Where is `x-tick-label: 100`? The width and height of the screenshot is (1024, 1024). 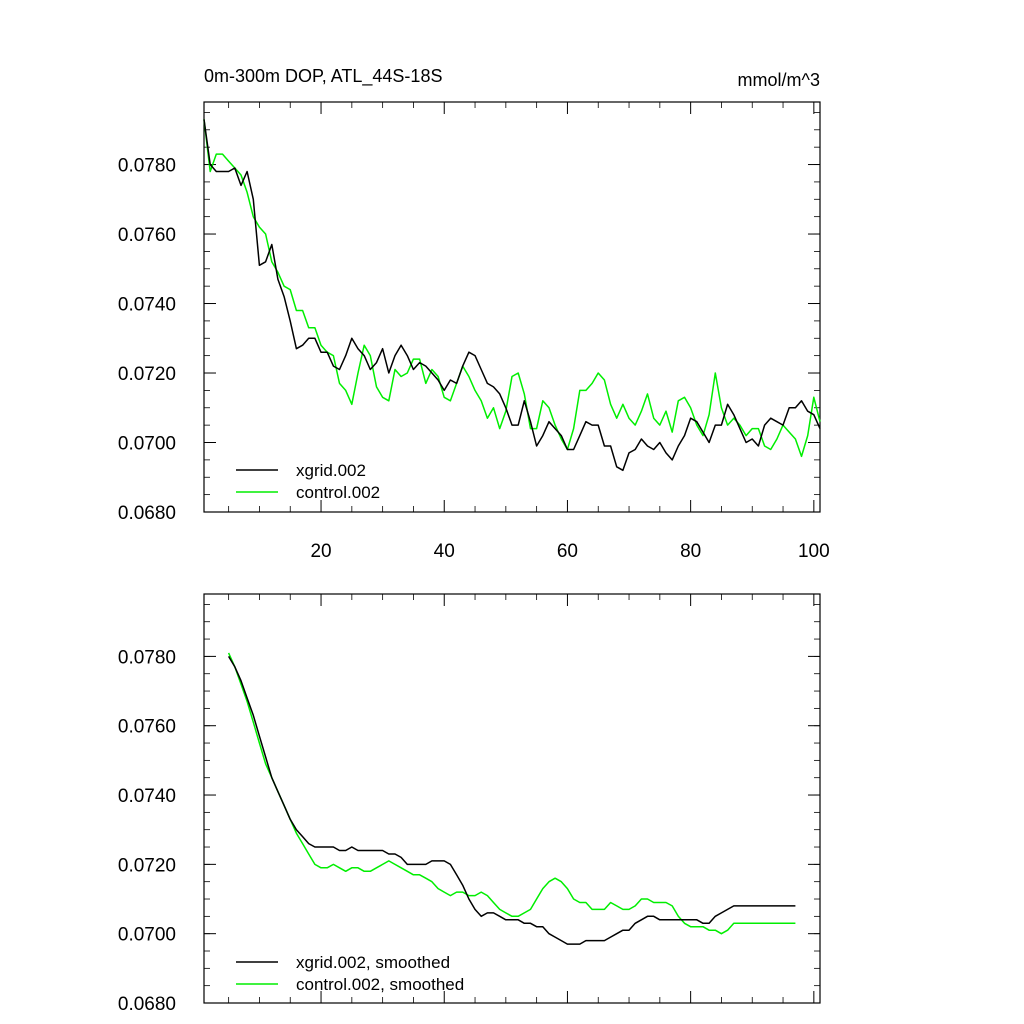 x-tick-label: 100 is located at coordinates (814, 551).